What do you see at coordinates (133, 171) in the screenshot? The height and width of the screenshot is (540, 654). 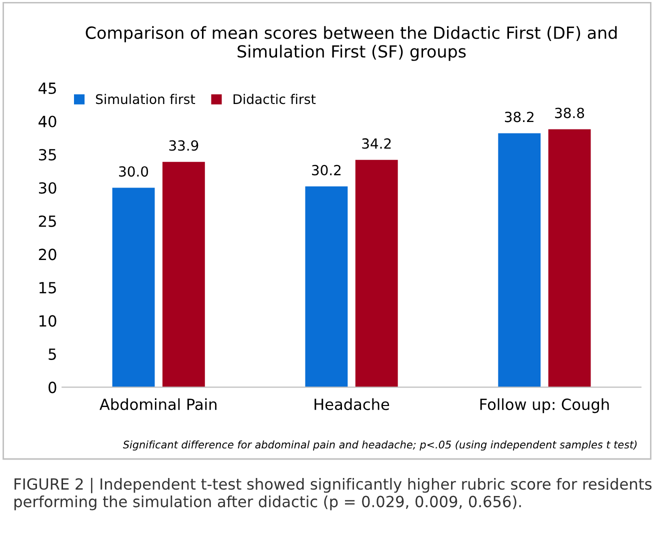 I see `data-label: 30.0` at bounding box center [133, 171].